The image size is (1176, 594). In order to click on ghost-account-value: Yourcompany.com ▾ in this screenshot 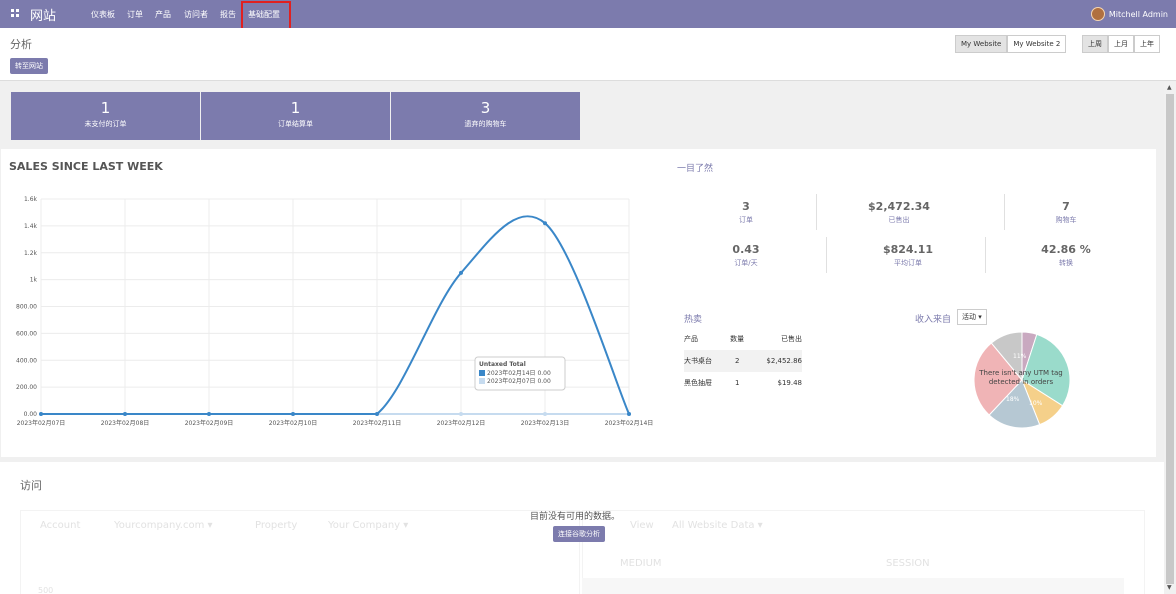, I will do `click(163, 525)`.